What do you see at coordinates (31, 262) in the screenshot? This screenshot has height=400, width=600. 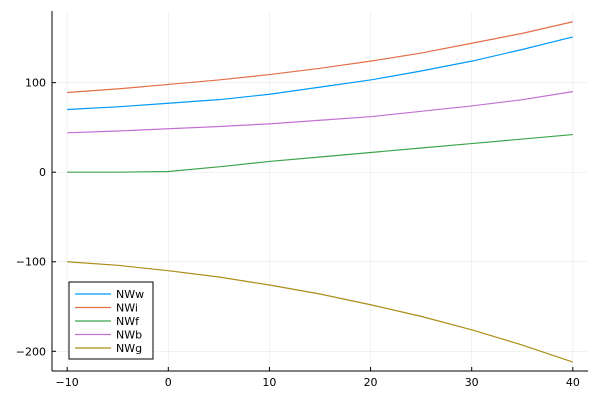 I see `y-tick-label: −100` at bounding box center [31, 262].